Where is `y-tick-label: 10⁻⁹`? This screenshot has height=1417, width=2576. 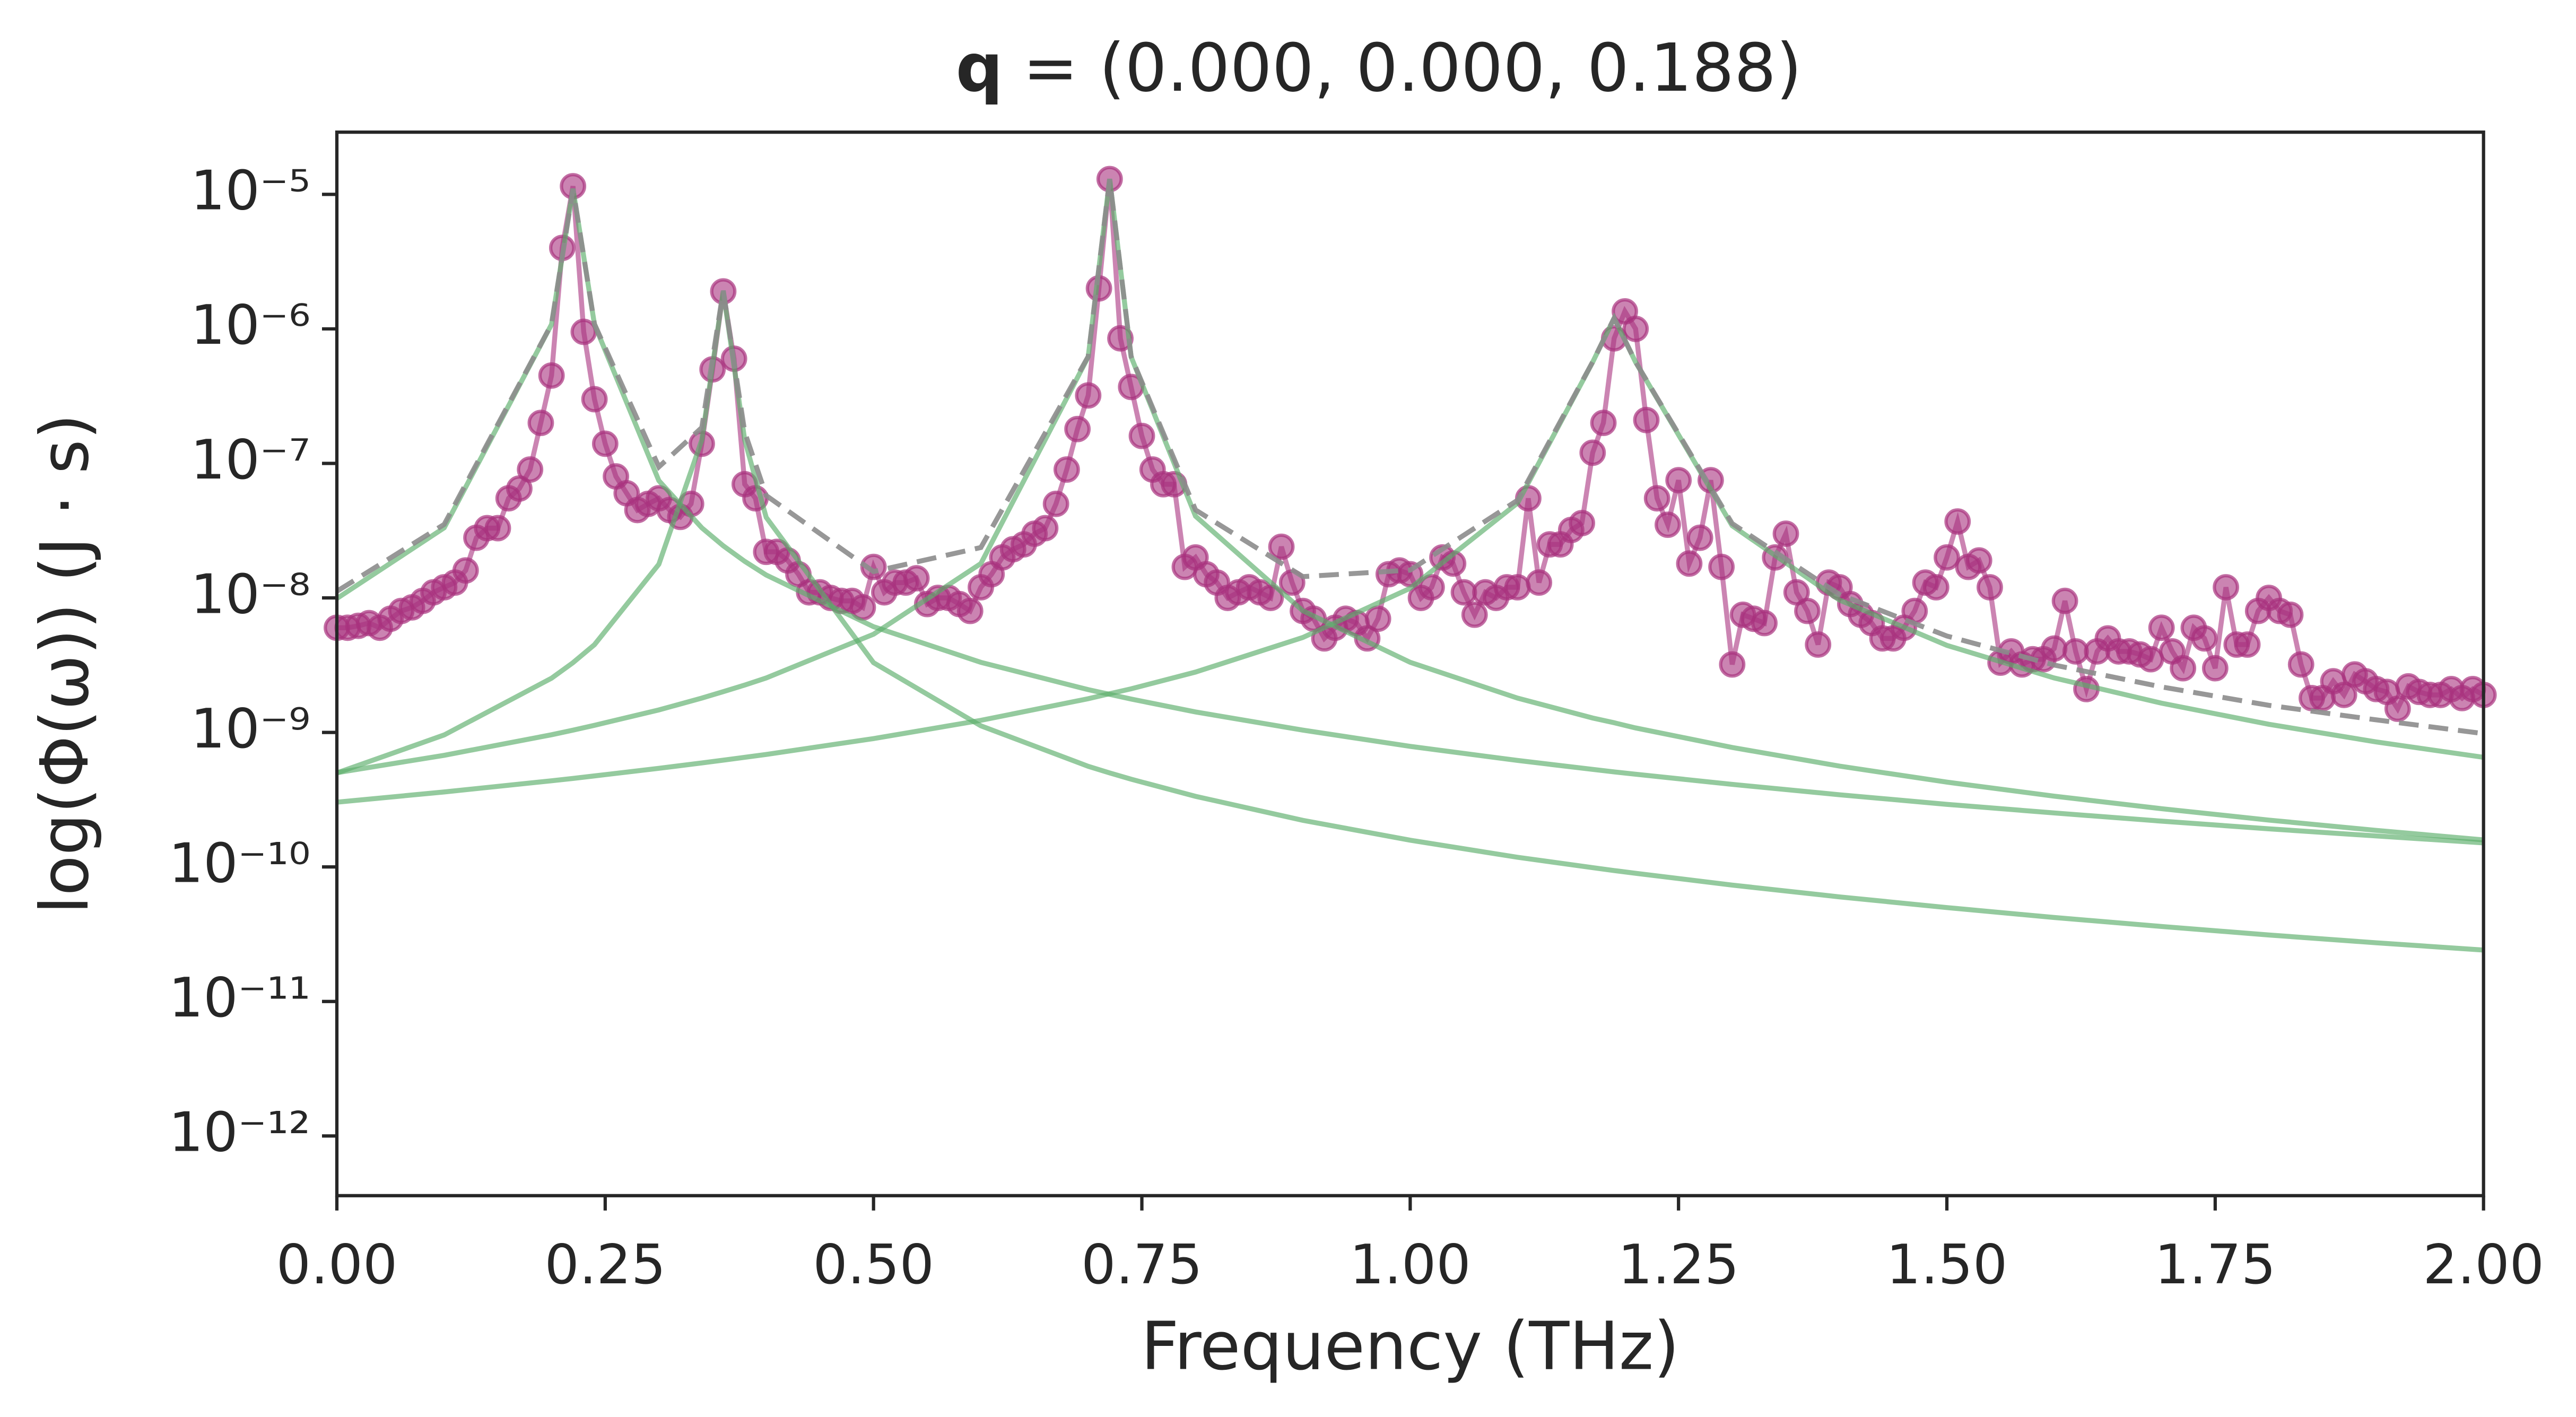 y-tick-label: 10⁻⁹ is located at coordinates (250, 729).